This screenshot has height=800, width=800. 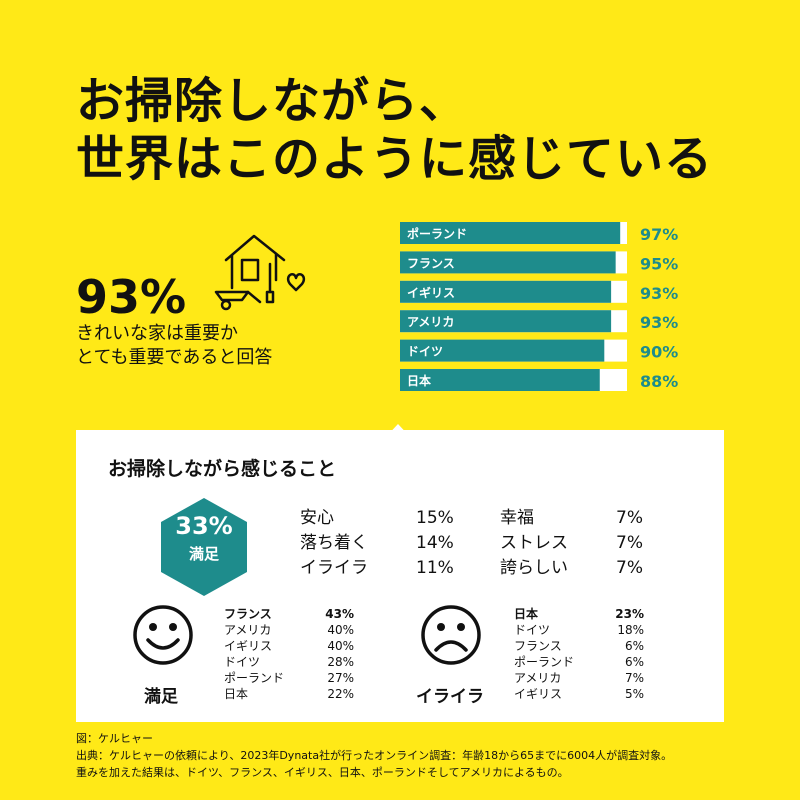 I want to click on table-row: 日本 22%, so click(x=289, y=694).